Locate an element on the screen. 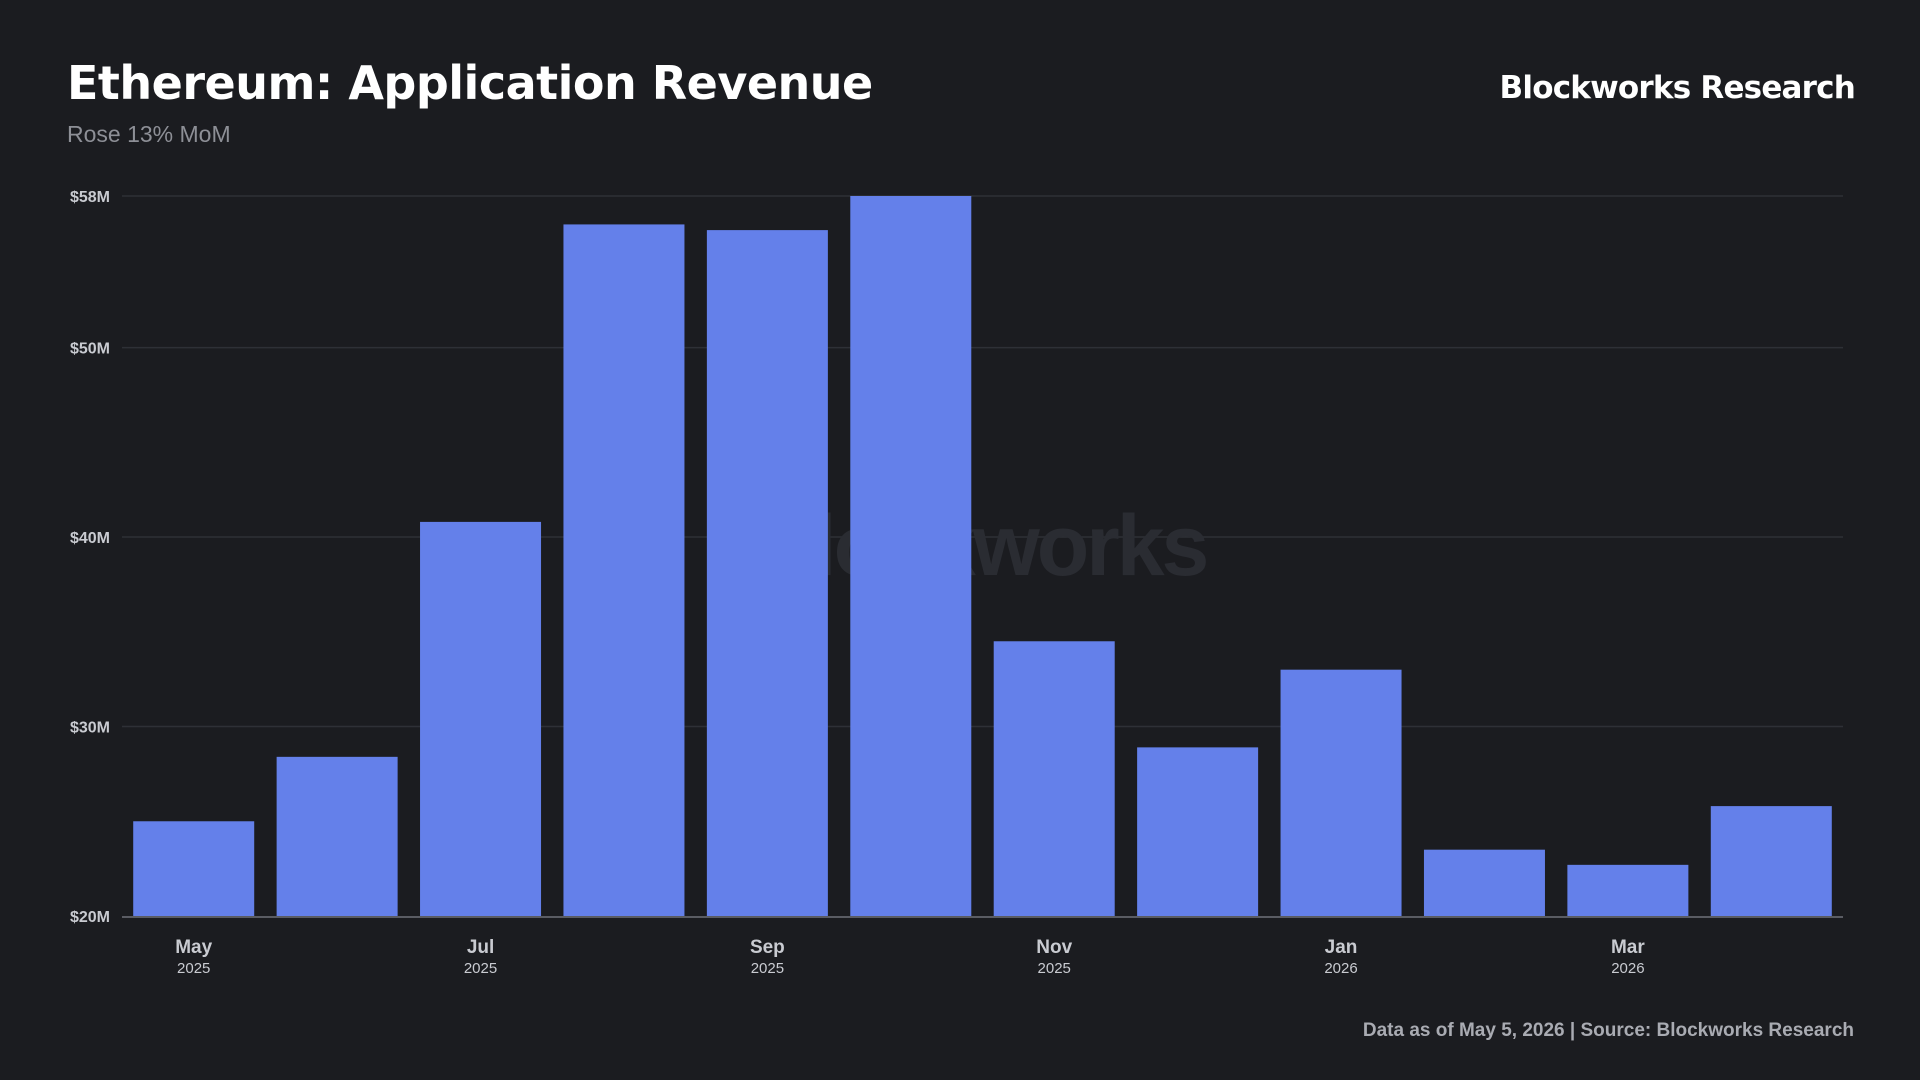 Image resolution: width=1920 pixels, height=1080 pixels. bar-nov-2025 is located at coordinates (1054, 778).